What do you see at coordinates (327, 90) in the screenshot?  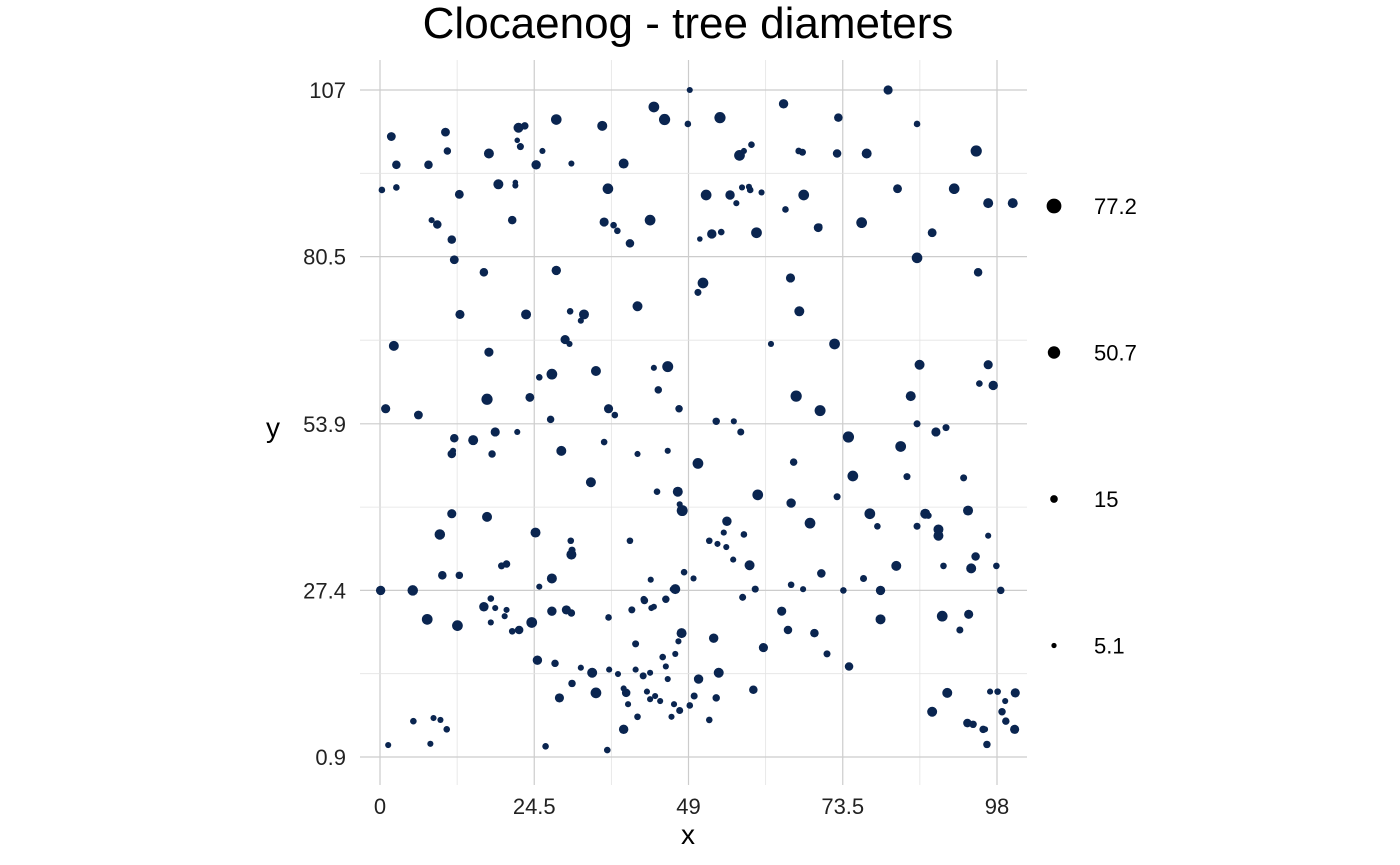 I see `y-tick-label: 107` at bounding box center [327, 90].